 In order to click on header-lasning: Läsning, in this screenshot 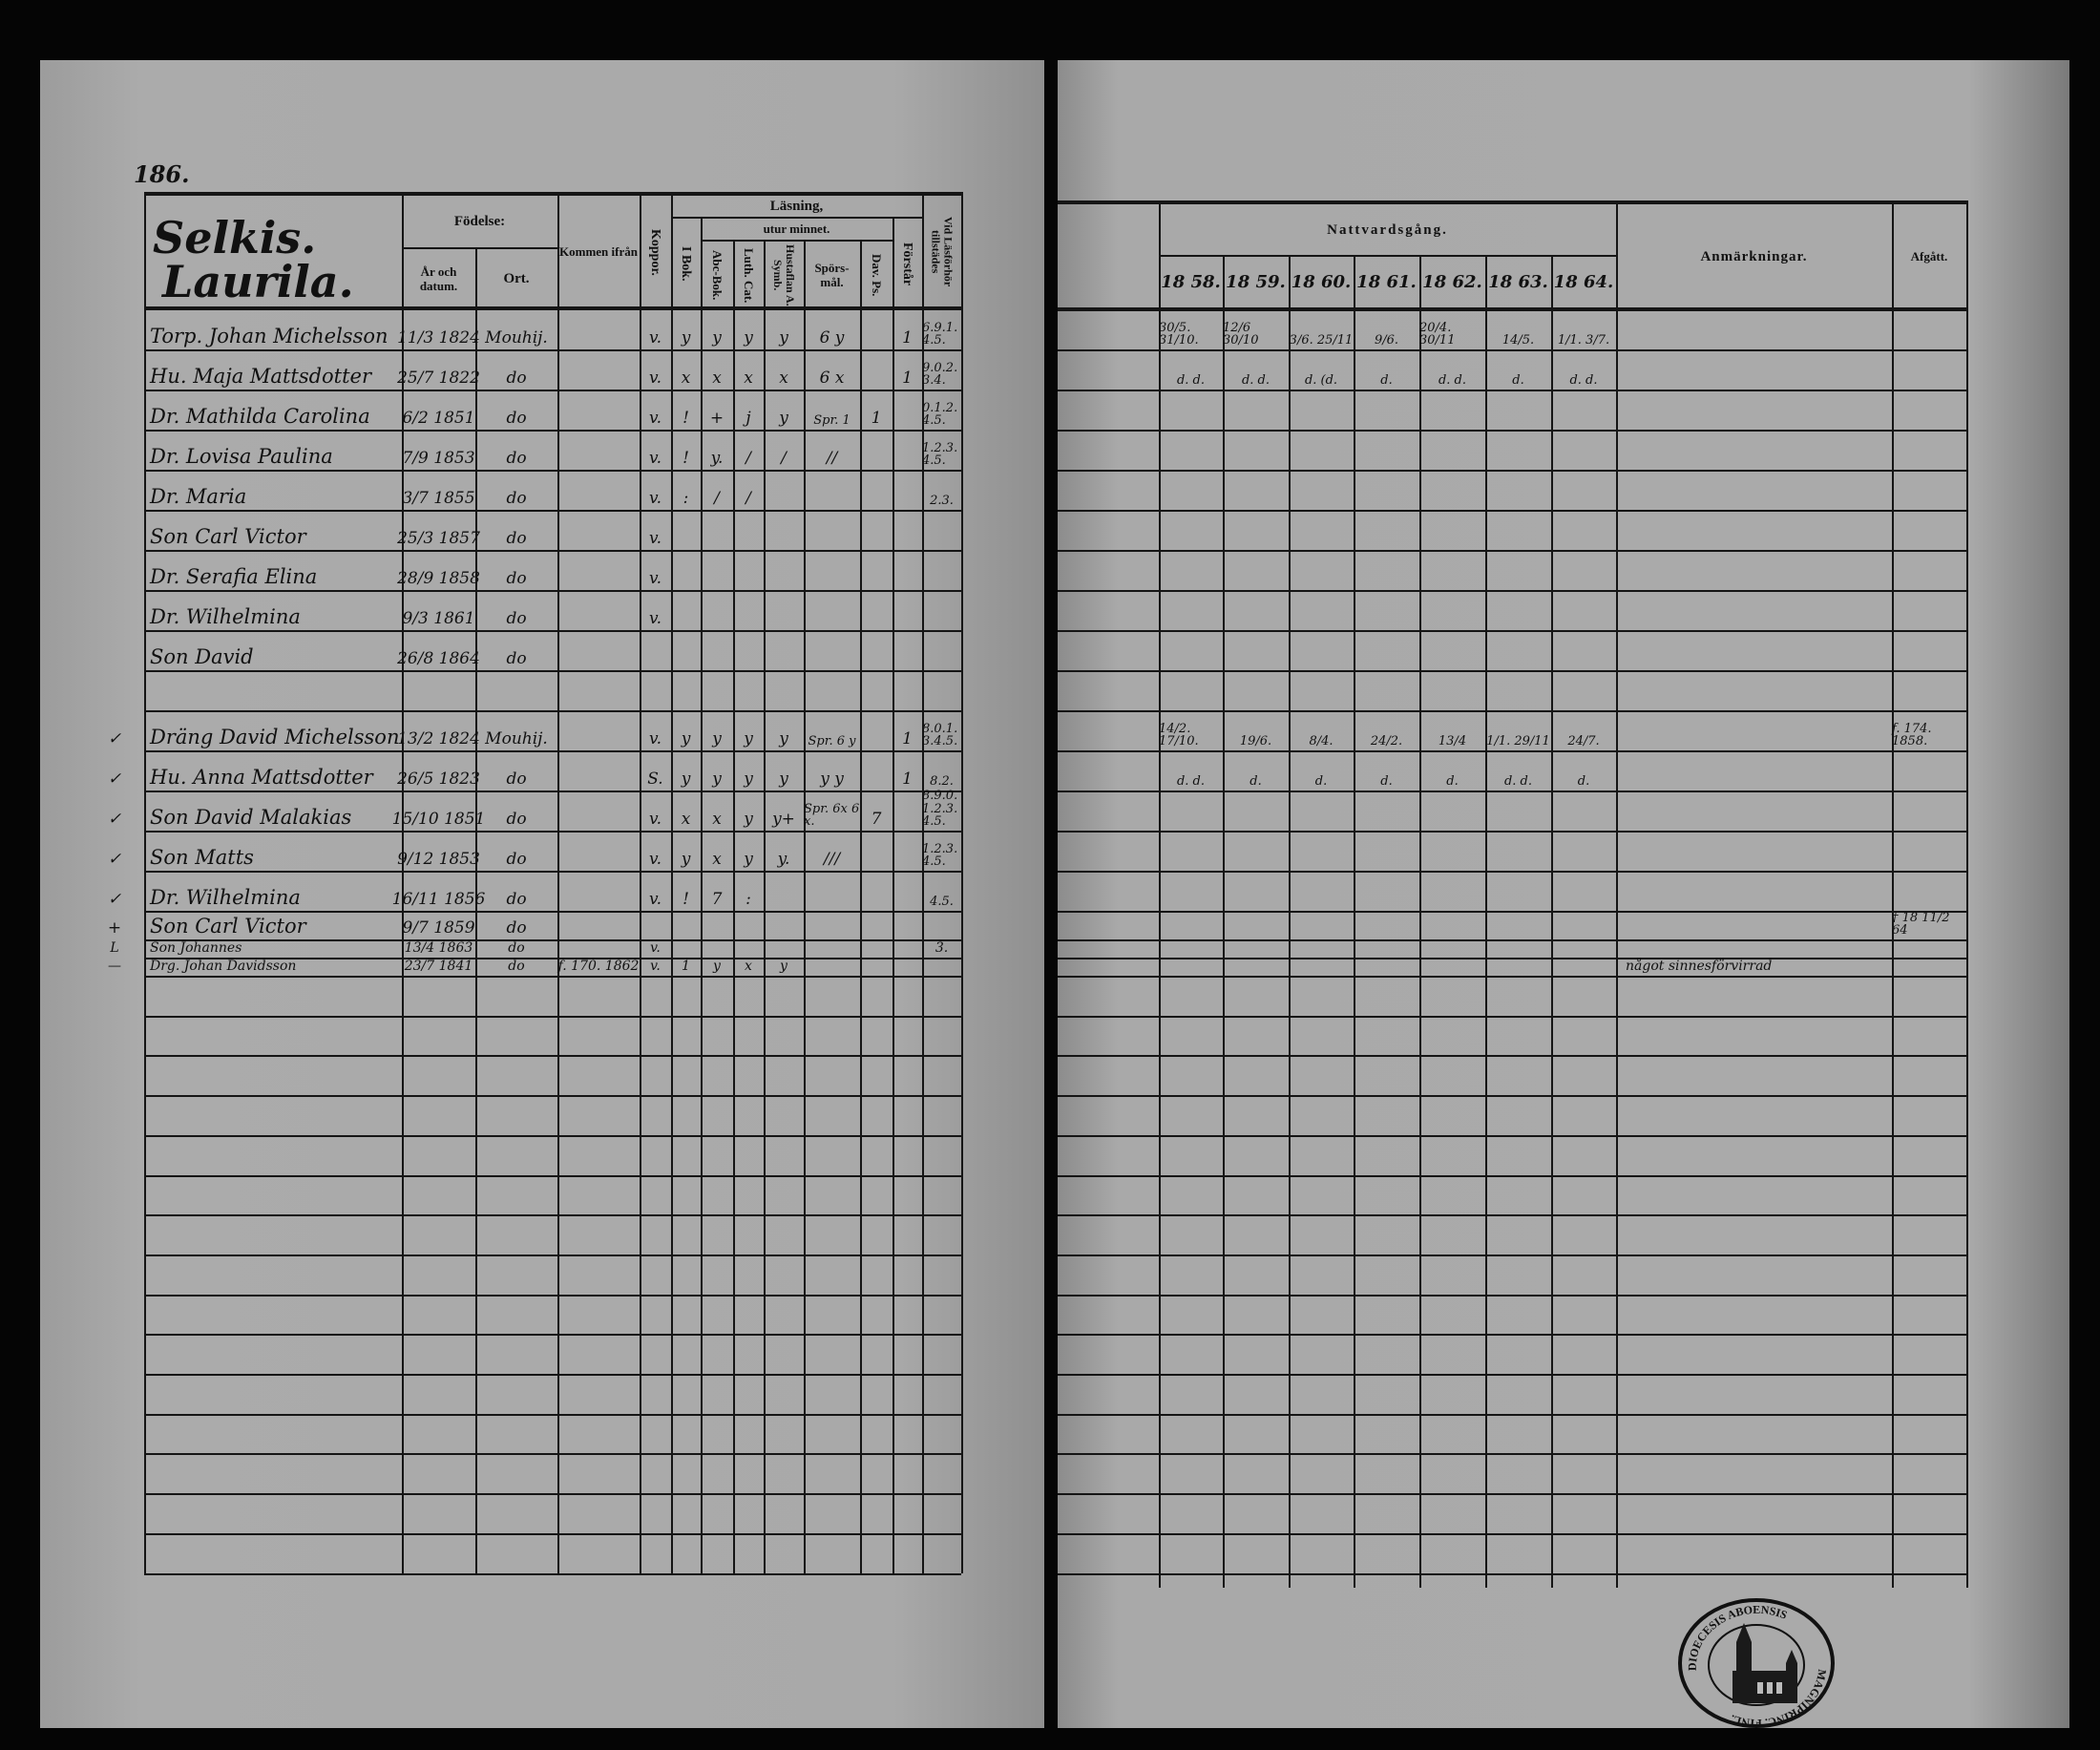, I will do `click(796, 207)`.